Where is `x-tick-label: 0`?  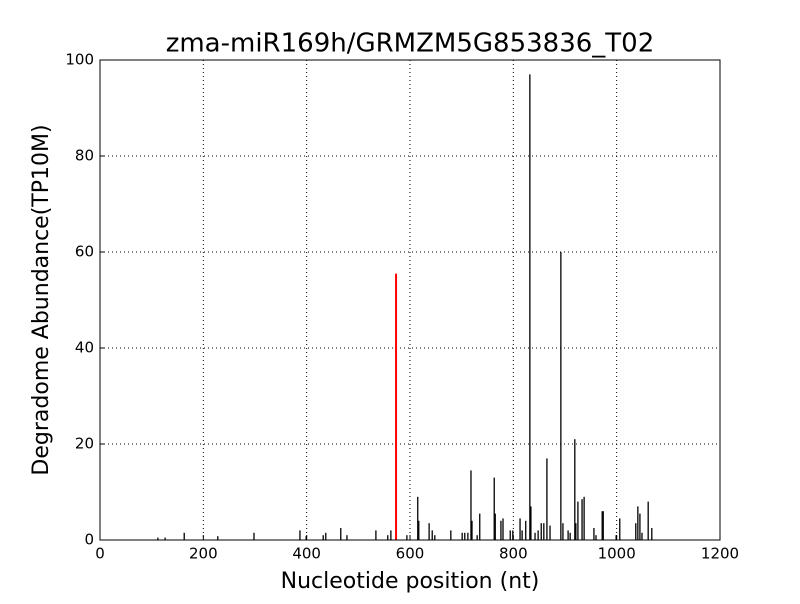 x-tick-label: 0 is located at coordinates (100, 554).